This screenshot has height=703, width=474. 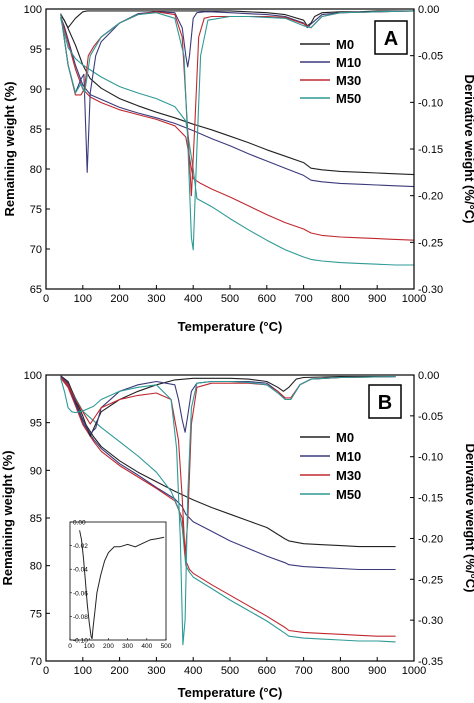 I want to click on panel-b-legend-label: M10, so click(x=348, y=456).